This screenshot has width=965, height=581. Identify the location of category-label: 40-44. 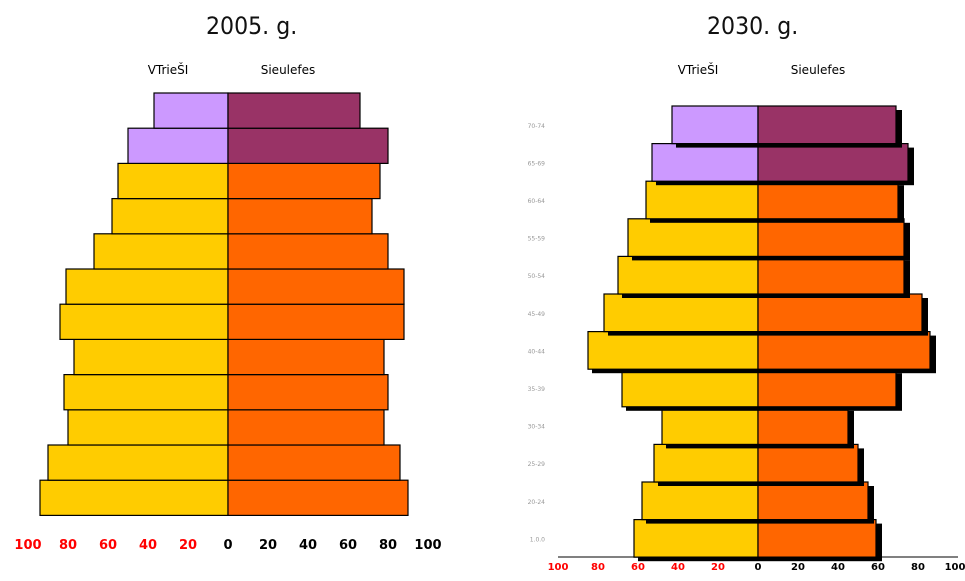
(537, 351).